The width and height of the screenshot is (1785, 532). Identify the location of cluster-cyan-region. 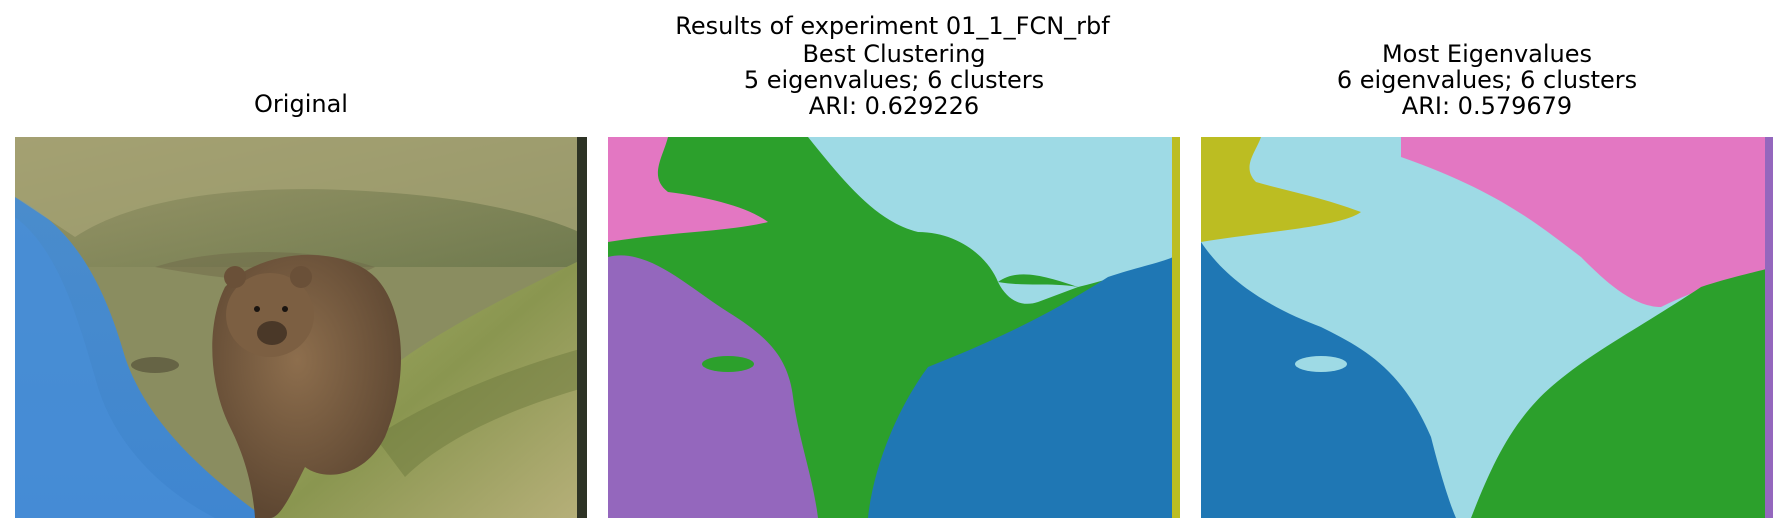
(994, 212).